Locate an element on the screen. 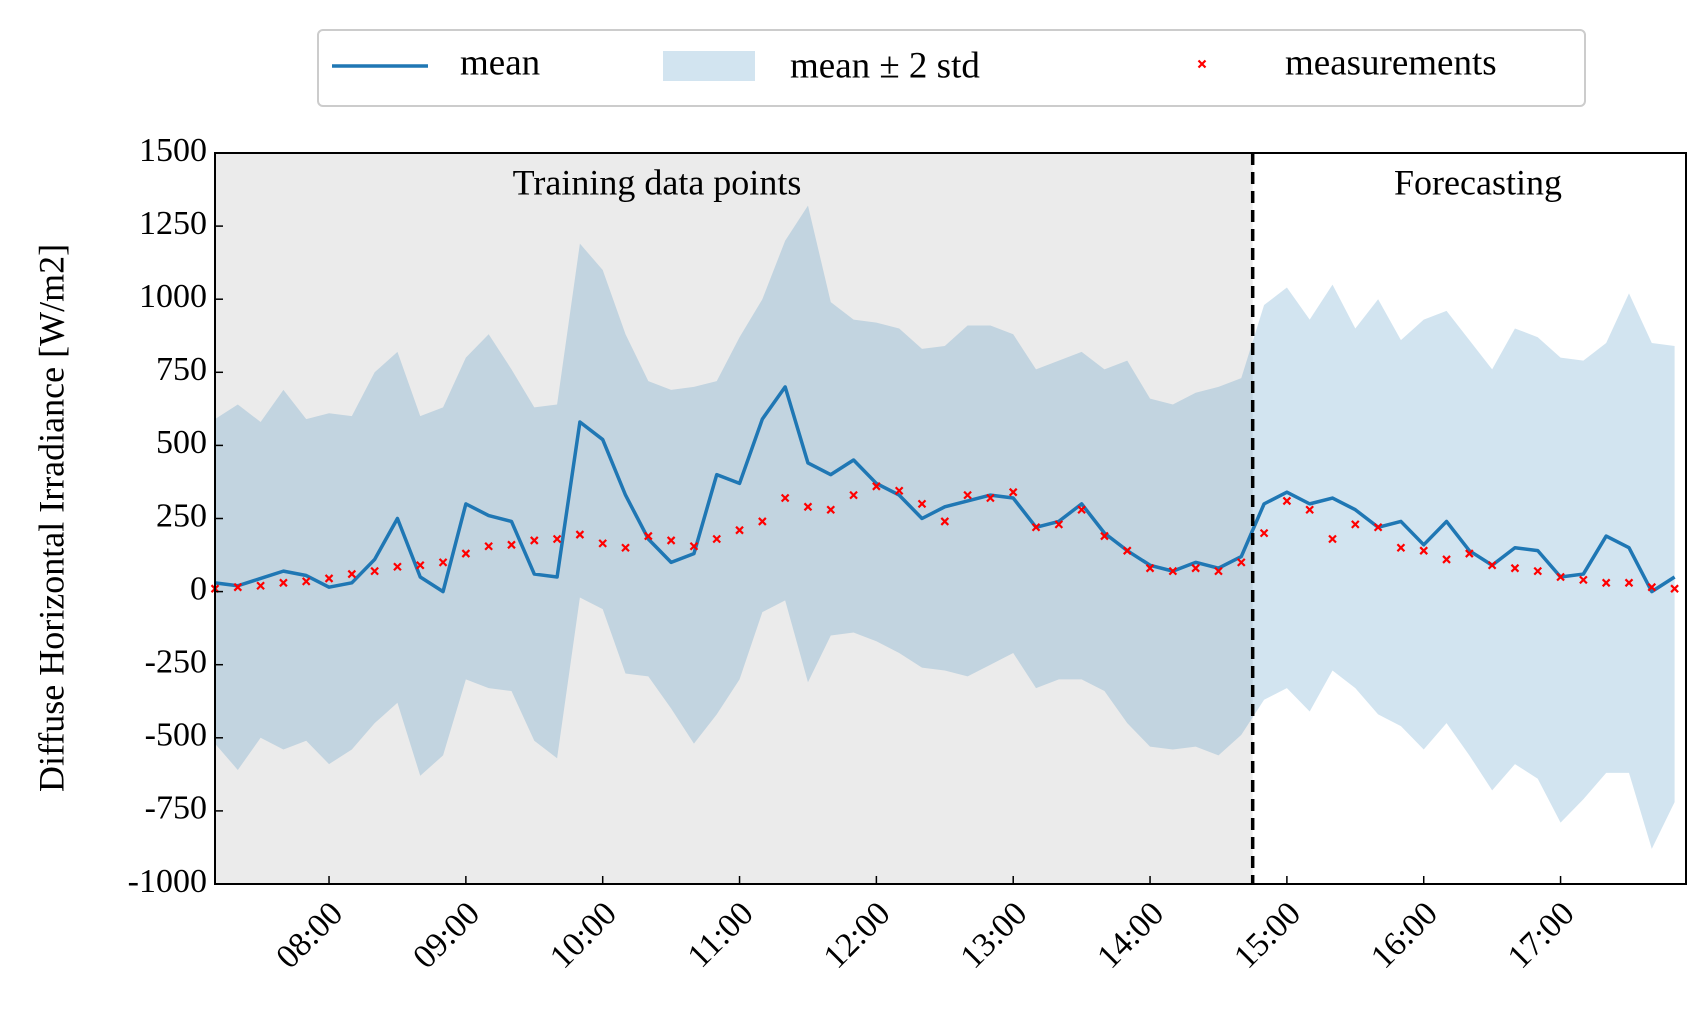  x-tick-label: 09:00 is located at coordinates (446, 935).